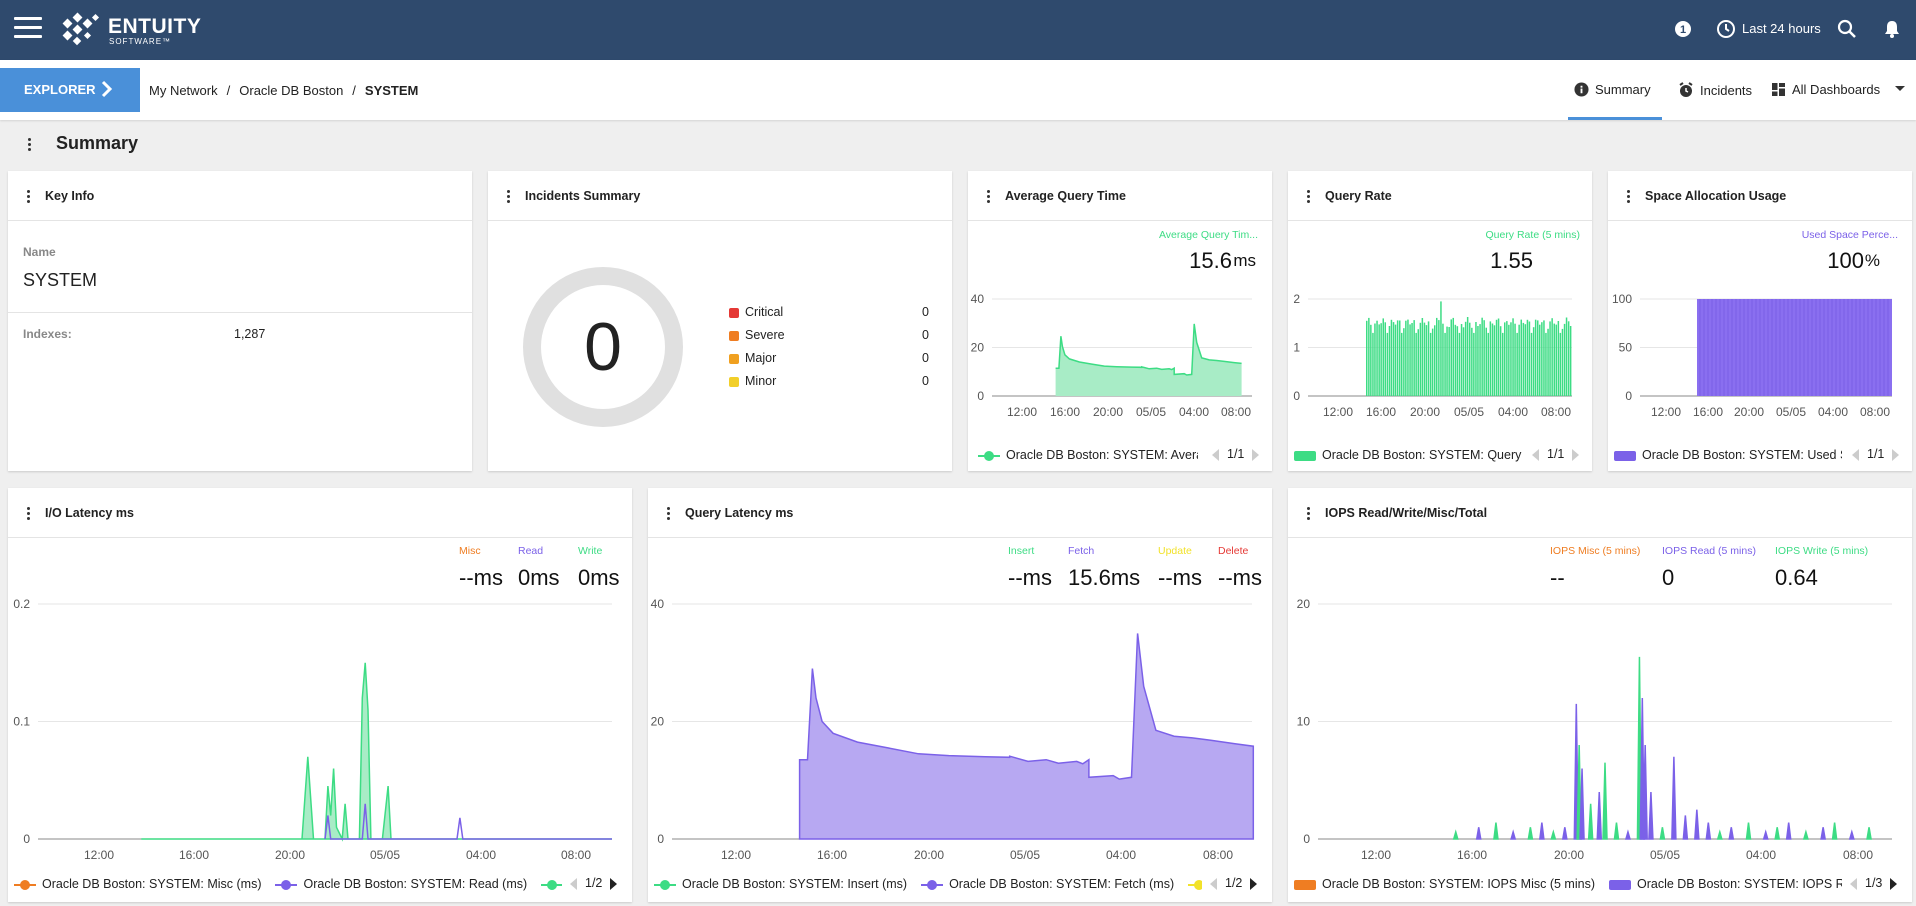  I want to click on io-latency-chart: 0.2 0.1 0 12:00 16:00 20:00 05/05 04:00 08:00, so click(320, 724).